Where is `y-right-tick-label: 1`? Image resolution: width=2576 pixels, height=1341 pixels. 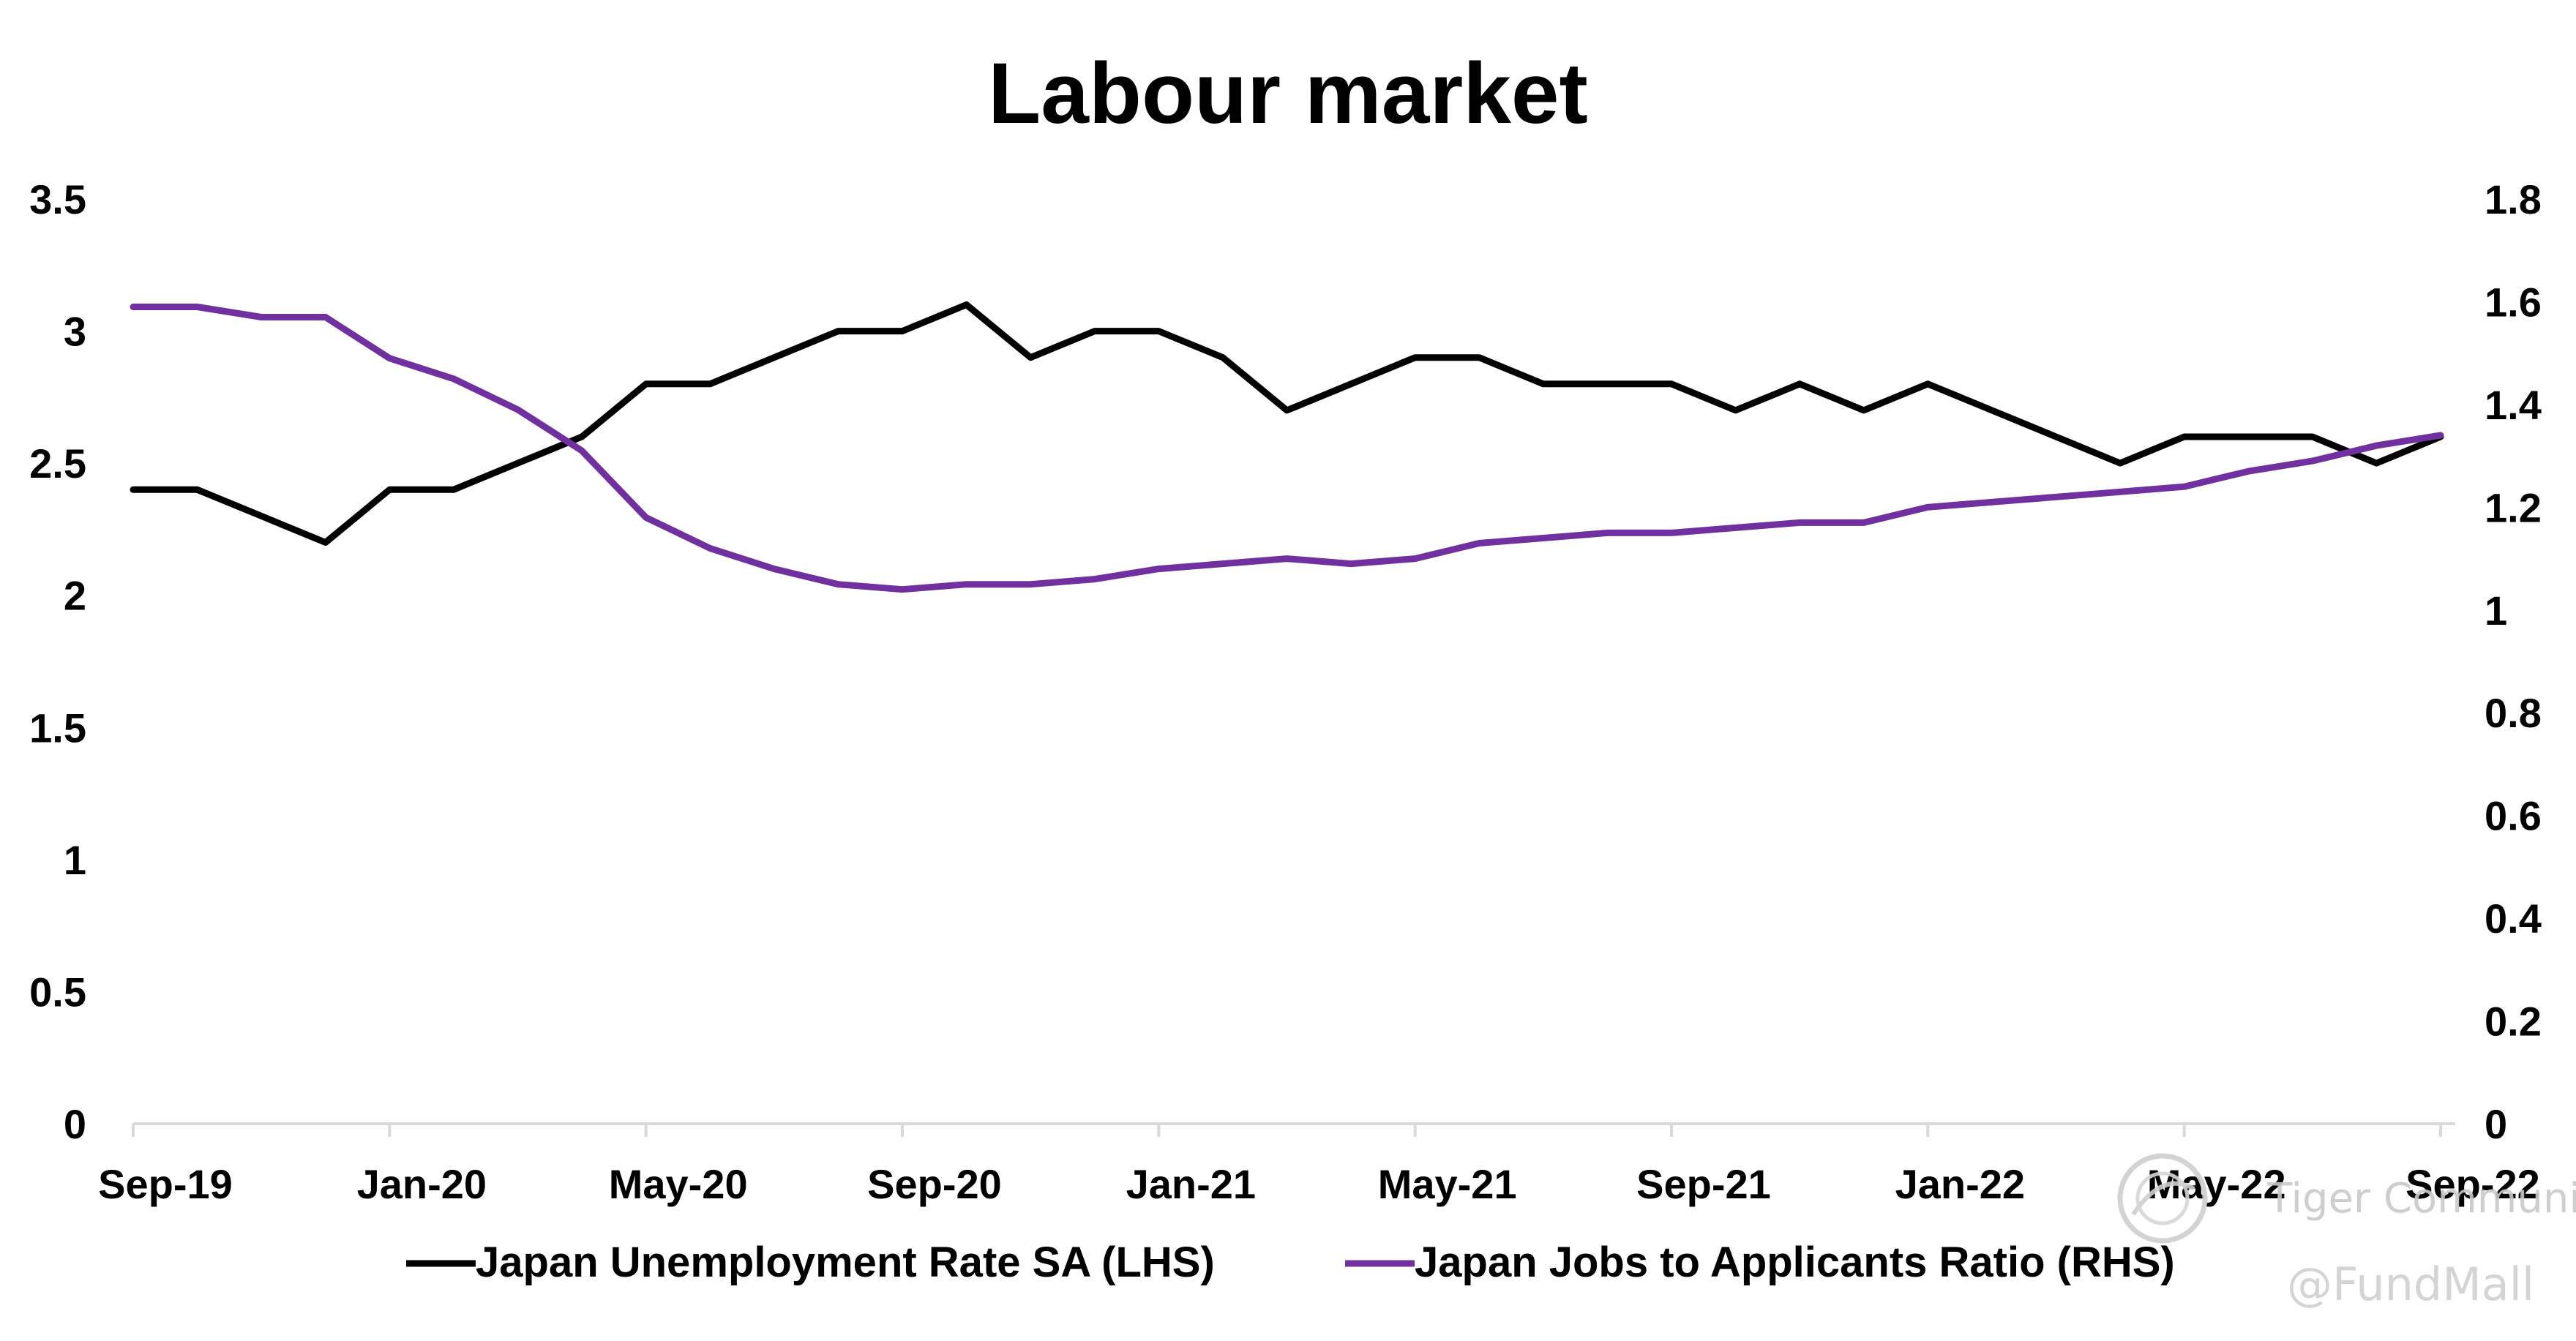 y-right-tick-label: 1 is located at coordinates (2496, 610).